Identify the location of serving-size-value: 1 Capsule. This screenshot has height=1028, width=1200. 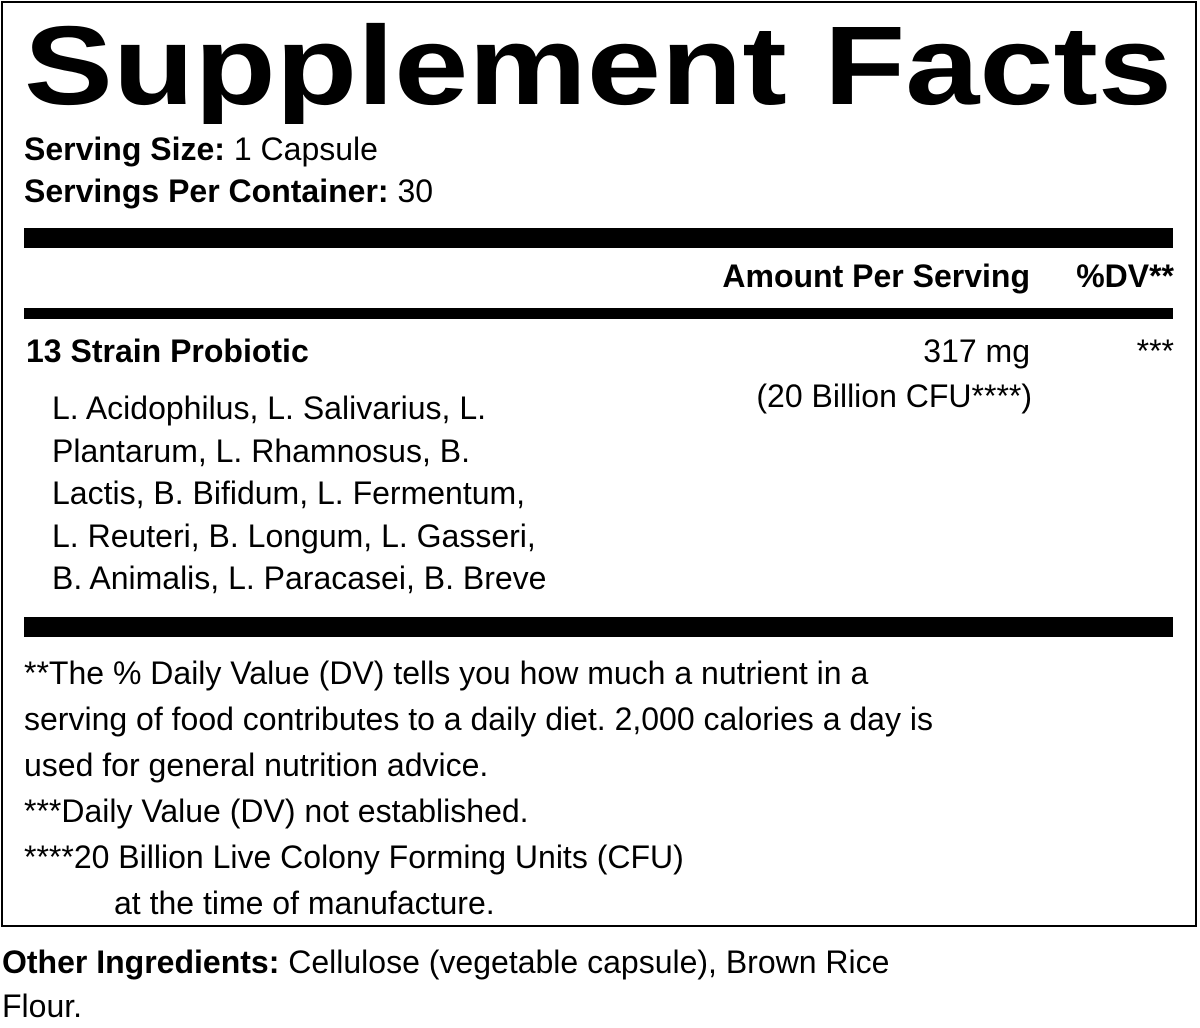
(301, 149).